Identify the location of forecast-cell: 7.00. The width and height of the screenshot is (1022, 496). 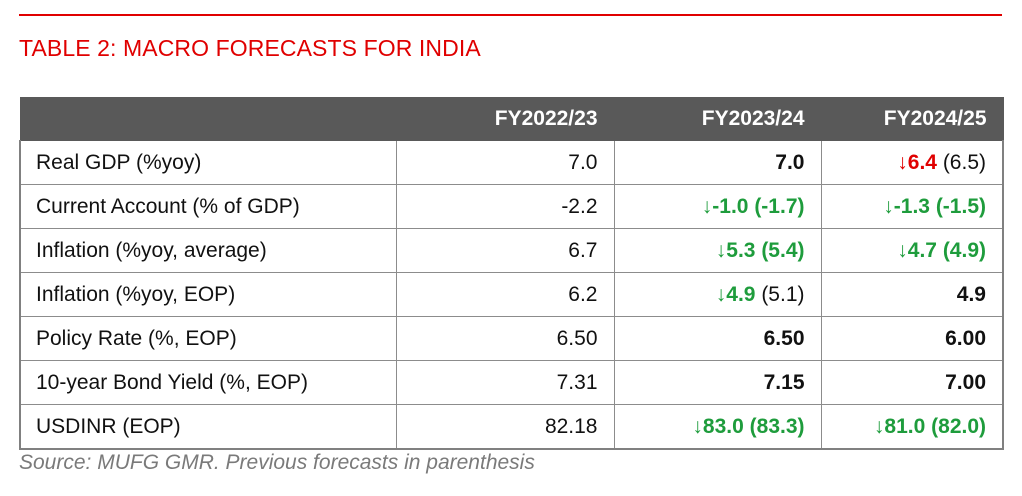
(912, 382).